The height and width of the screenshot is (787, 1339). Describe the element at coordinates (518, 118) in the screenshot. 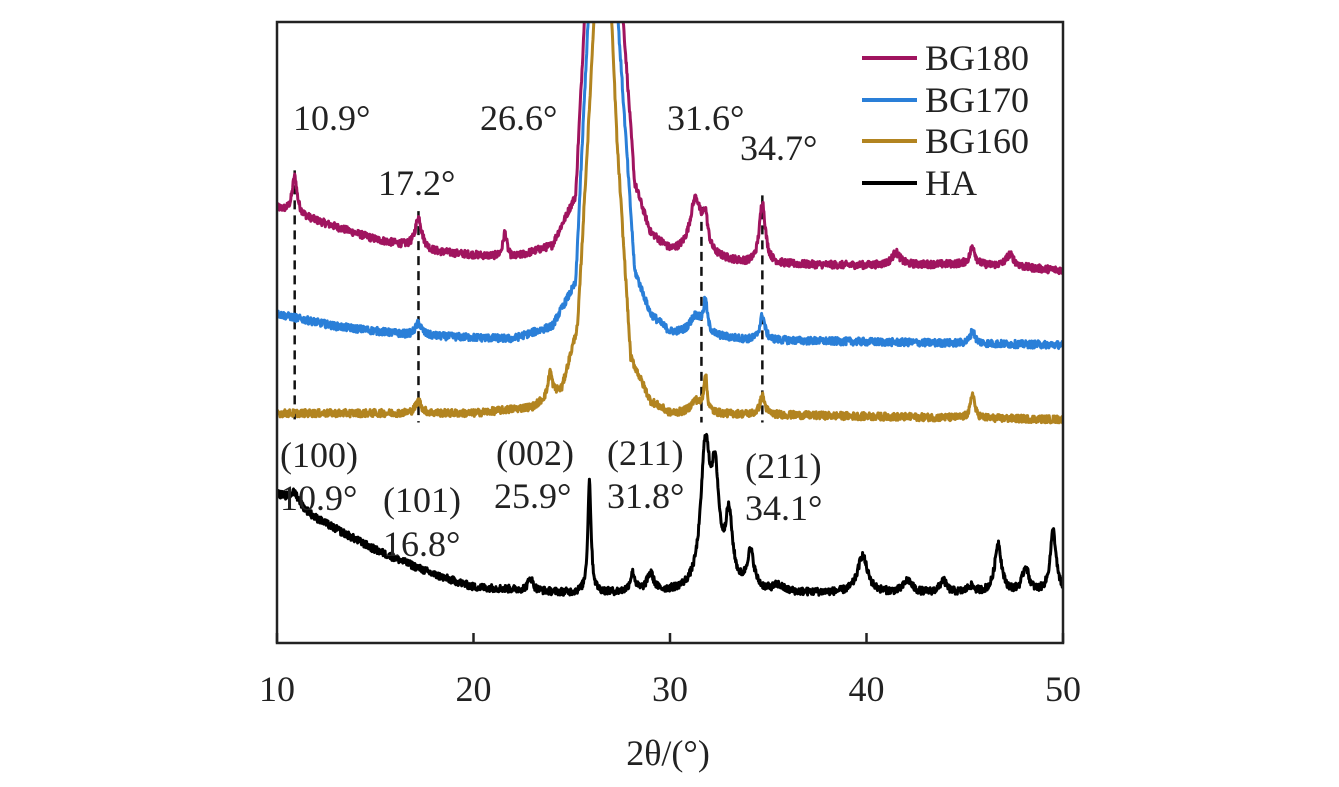

I see `annotation-bg180-26.6: 26.6°` at that location.